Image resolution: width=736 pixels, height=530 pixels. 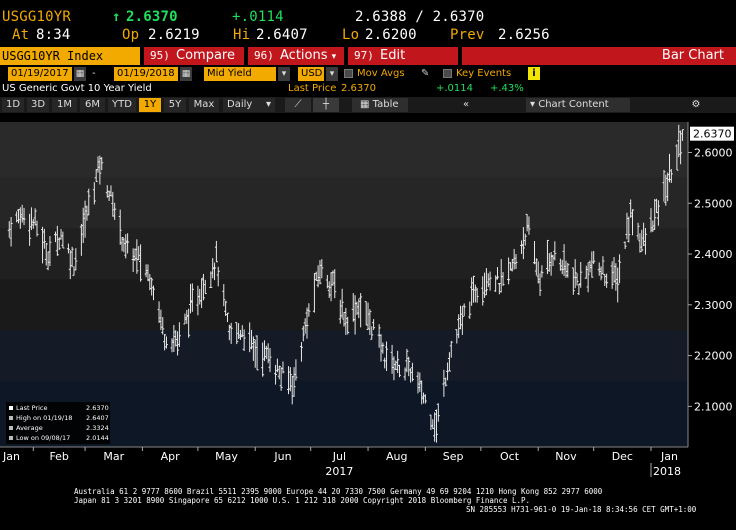 What do you see at coordinates (311, 74) in the screenshot?
I see `currency-select: USD` at bounding box center [311, 74].